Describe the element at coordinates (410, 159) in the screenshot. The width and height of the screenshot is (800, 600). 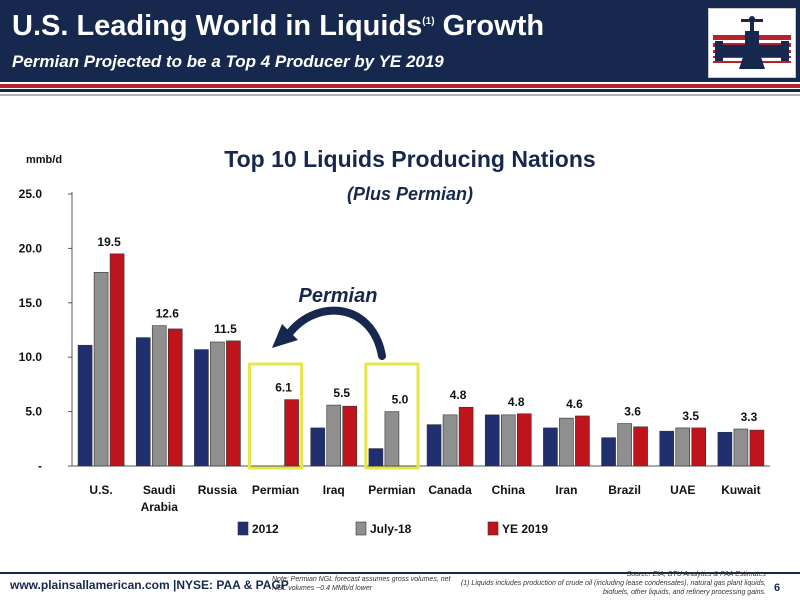
I see `chart-title: Top 10 Liquids Producing Nations` at that location.